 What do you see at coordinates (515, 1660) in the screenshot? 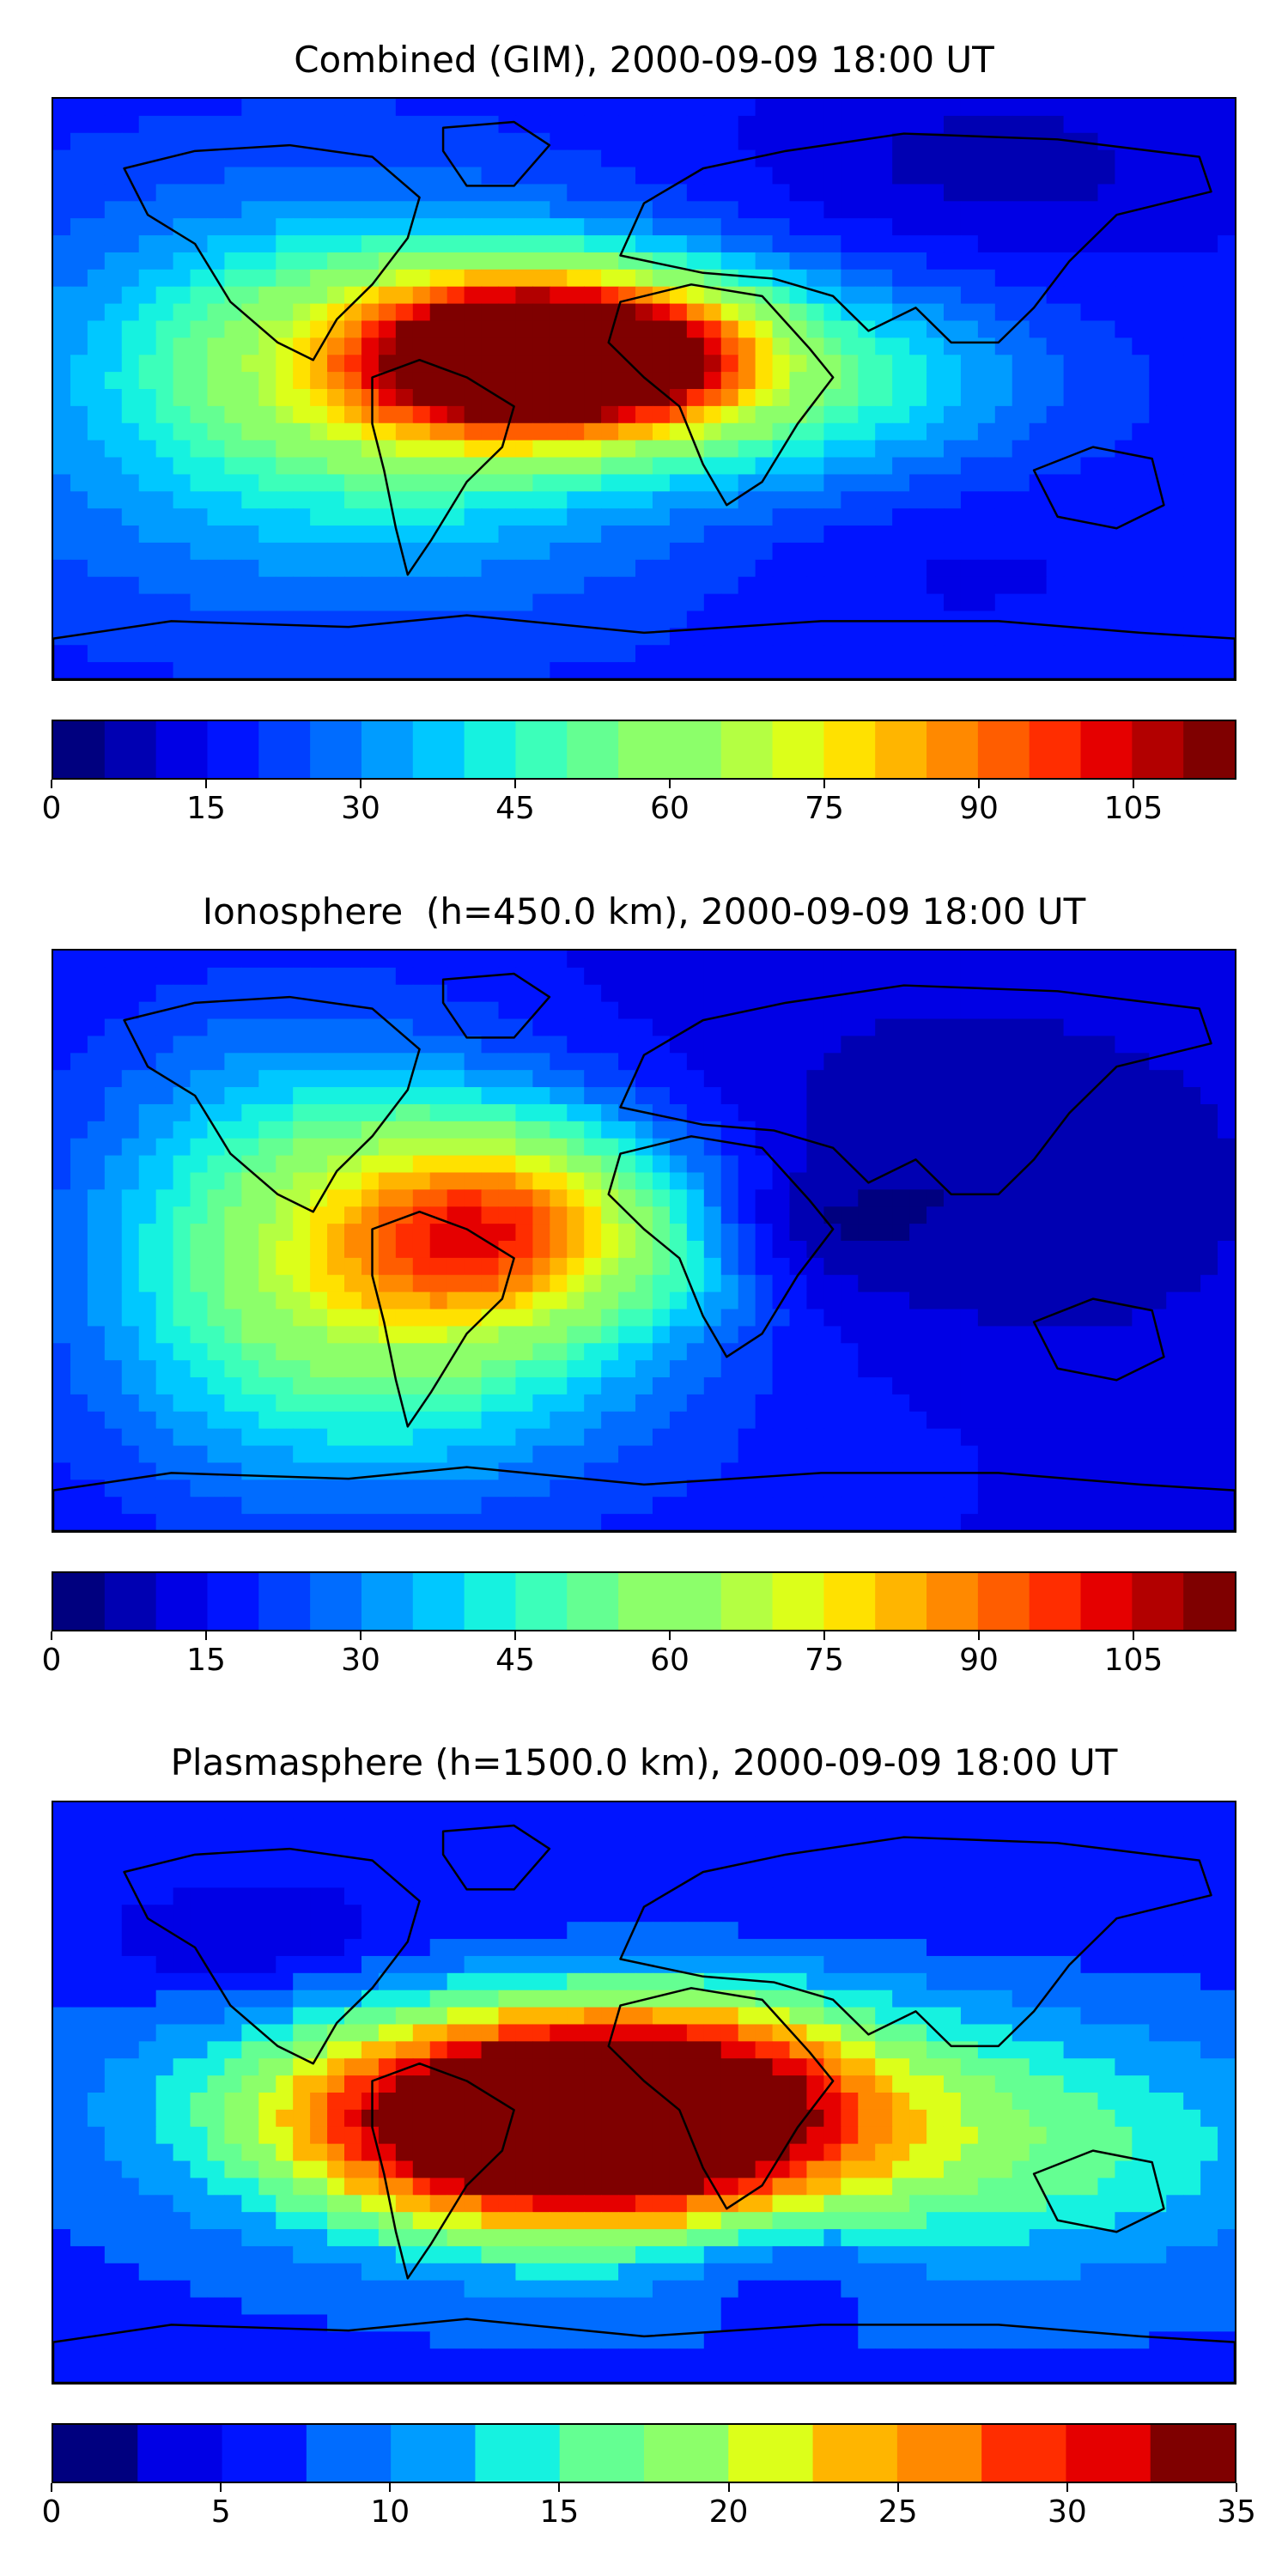
I see `colorbar-tick-label: 45` at bounding box center [515, 1660].